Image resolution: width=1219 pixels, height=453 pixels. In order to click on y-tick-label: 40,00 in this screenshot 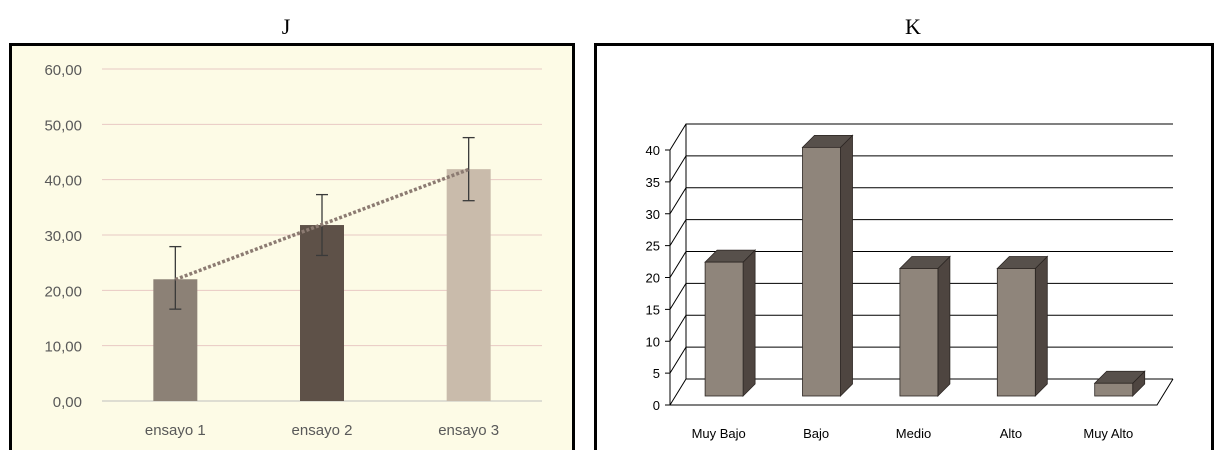, I will do `click(63, 181)`.